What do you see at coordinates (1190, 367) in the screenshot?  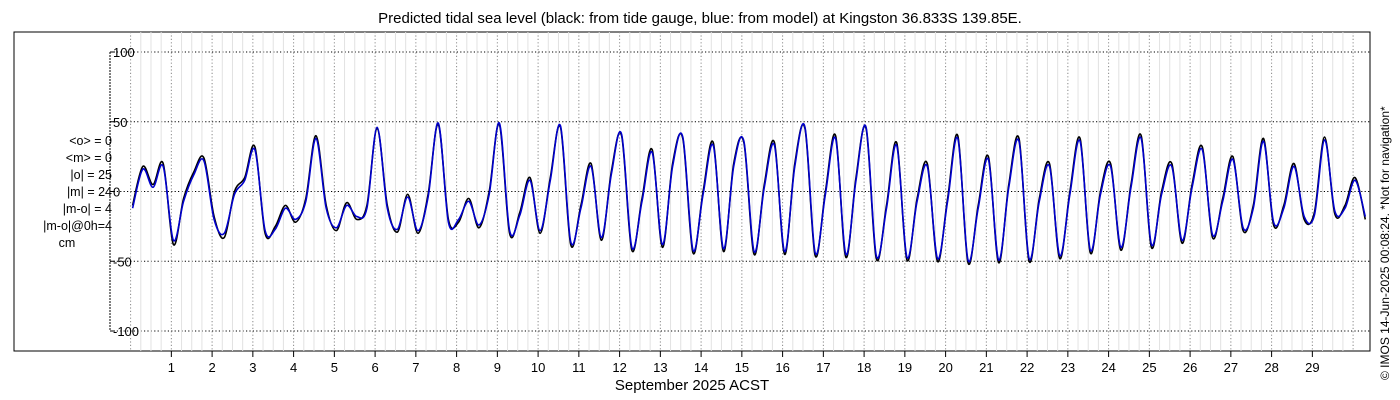 I see `x-tick-label: 26` at bounding box center [1190, 367].